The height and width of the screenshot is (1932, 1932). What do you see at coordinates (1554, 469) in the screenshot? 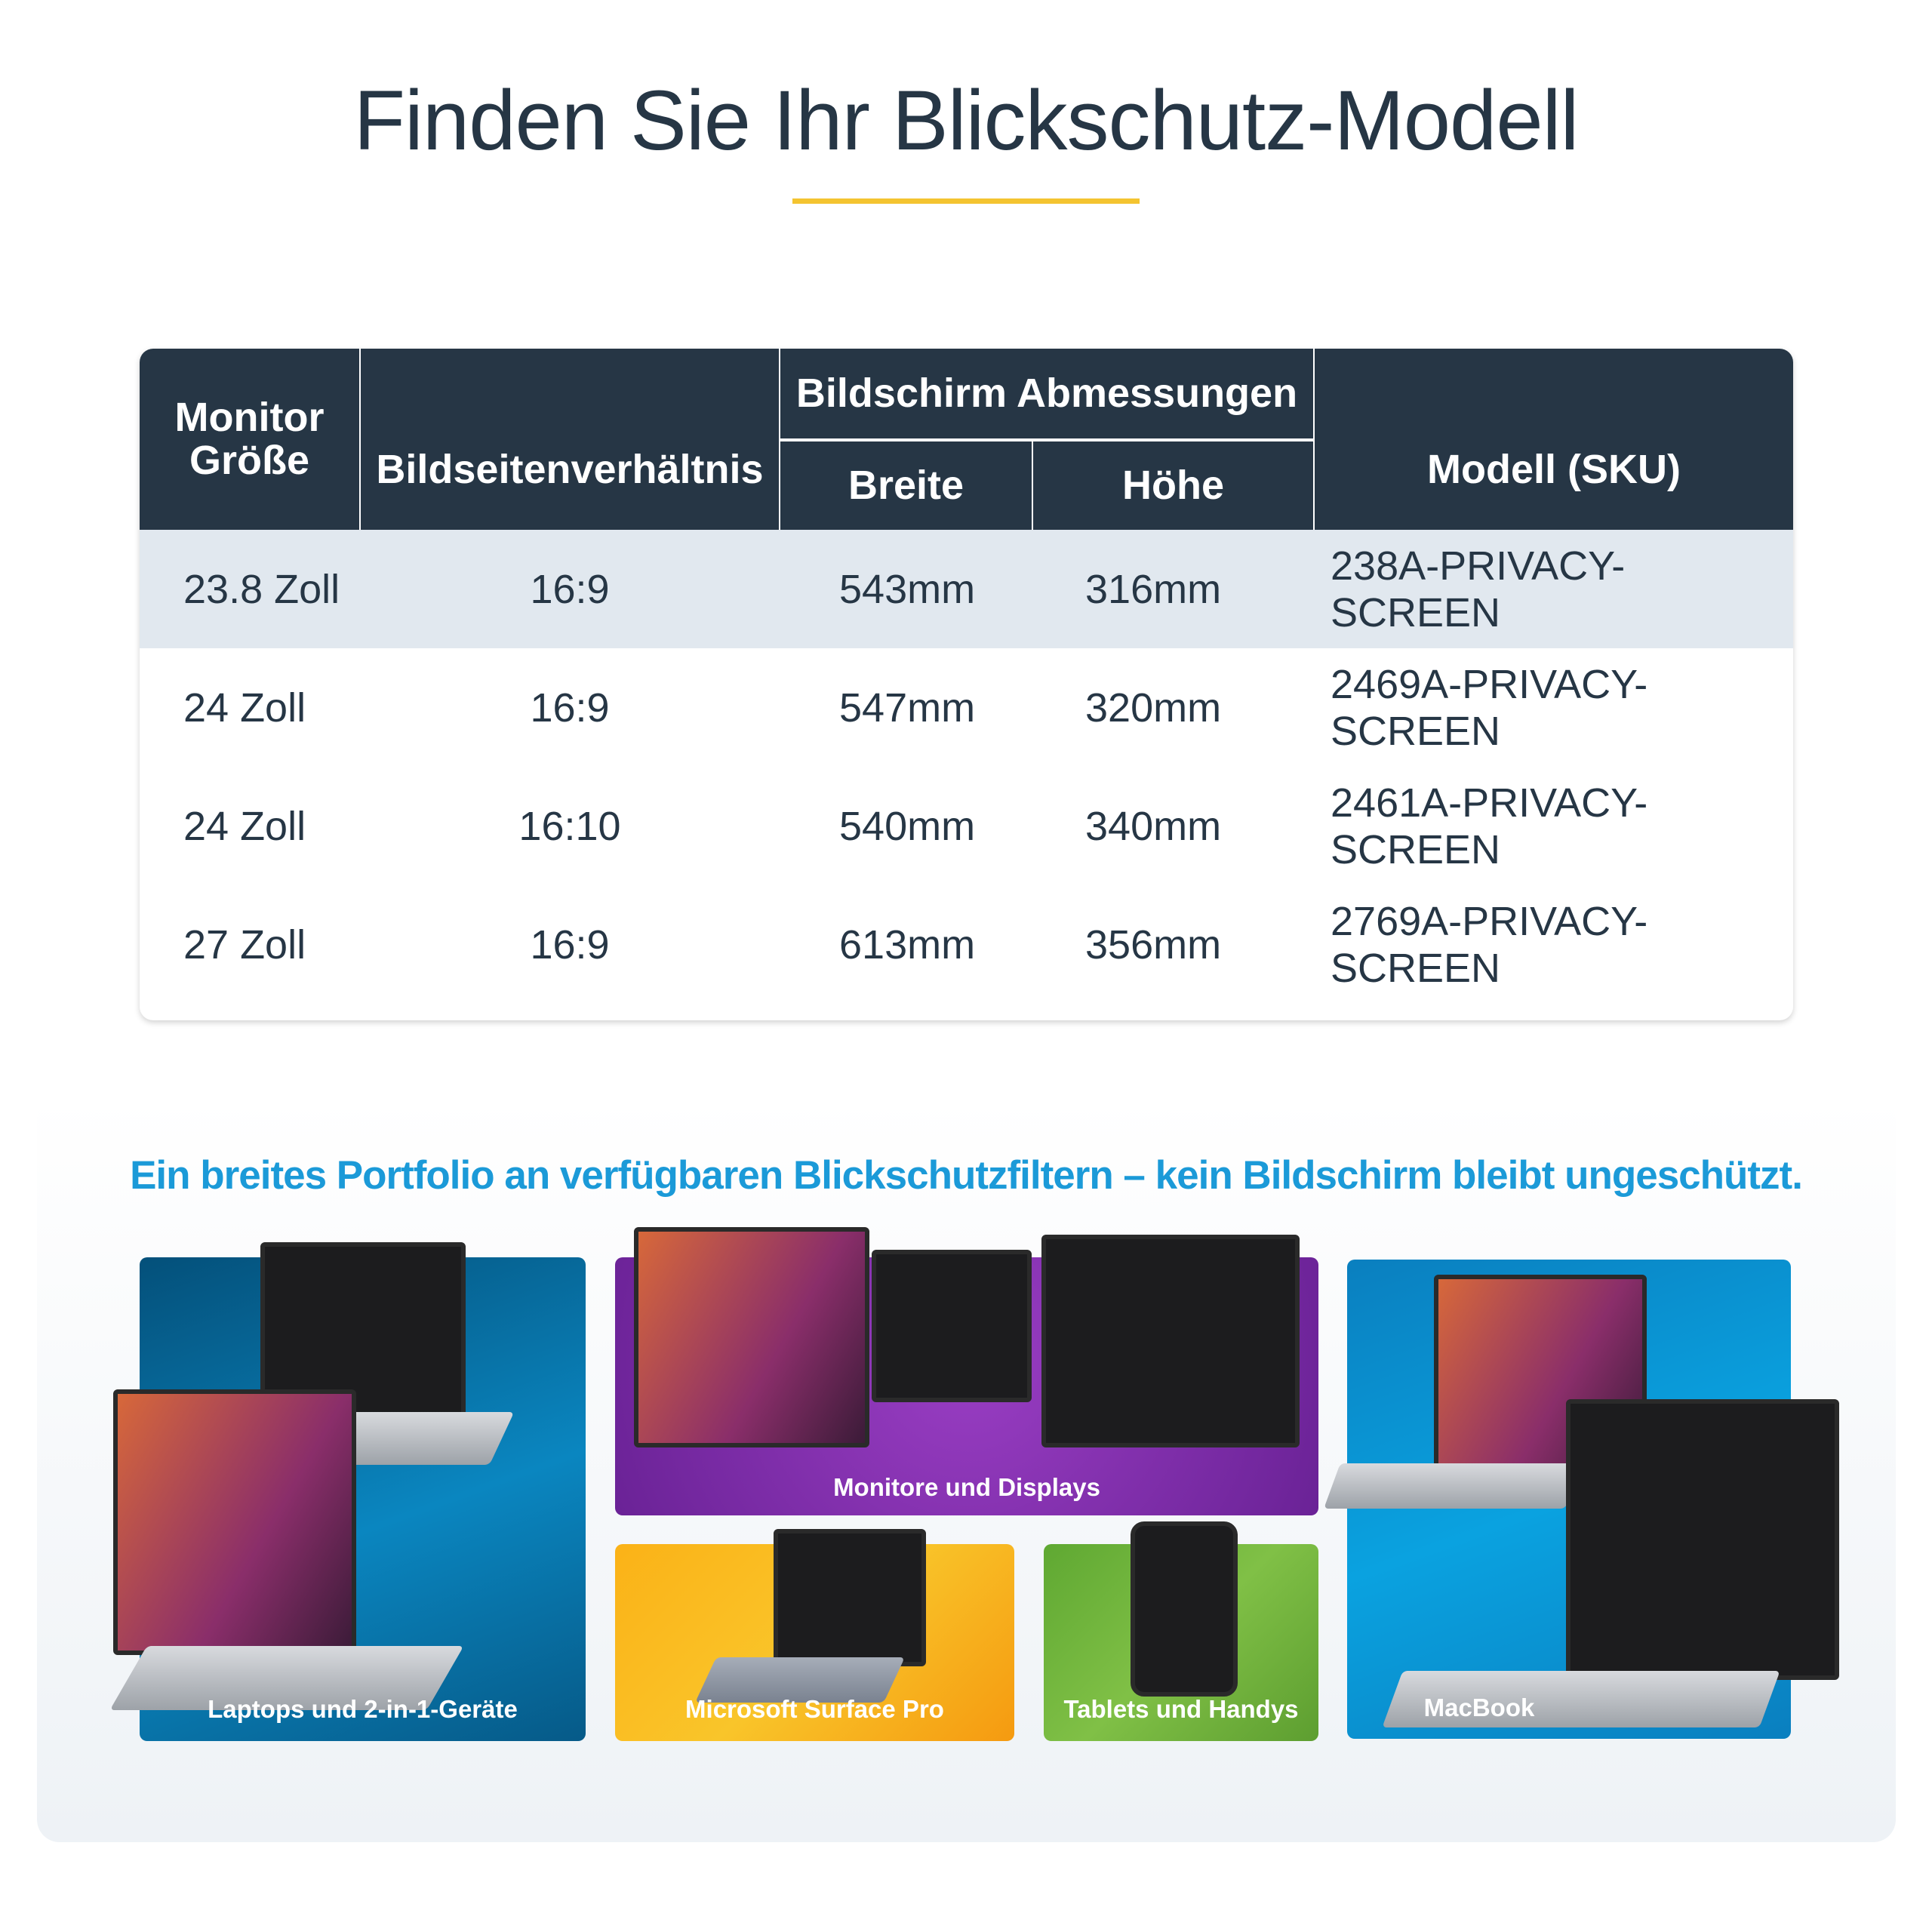
I see `header-sku-label: Modell (SKU)` at bounding box center [1554, 469].